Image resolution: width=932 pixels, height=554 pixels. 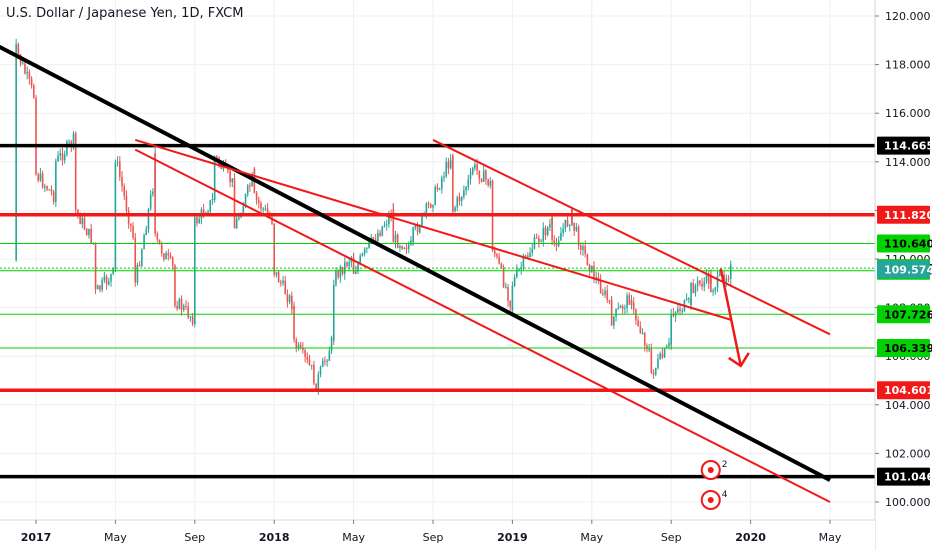 What do you see at coordinates (903, 269) in the screenshot?
I see `current-price-bg` at bounding box center [903, 269].